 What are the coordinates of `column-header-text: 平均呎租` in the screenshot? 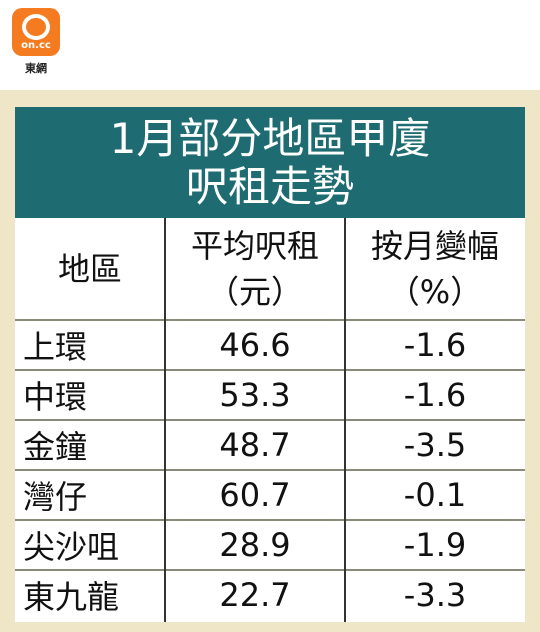 It's located at (254, 246).